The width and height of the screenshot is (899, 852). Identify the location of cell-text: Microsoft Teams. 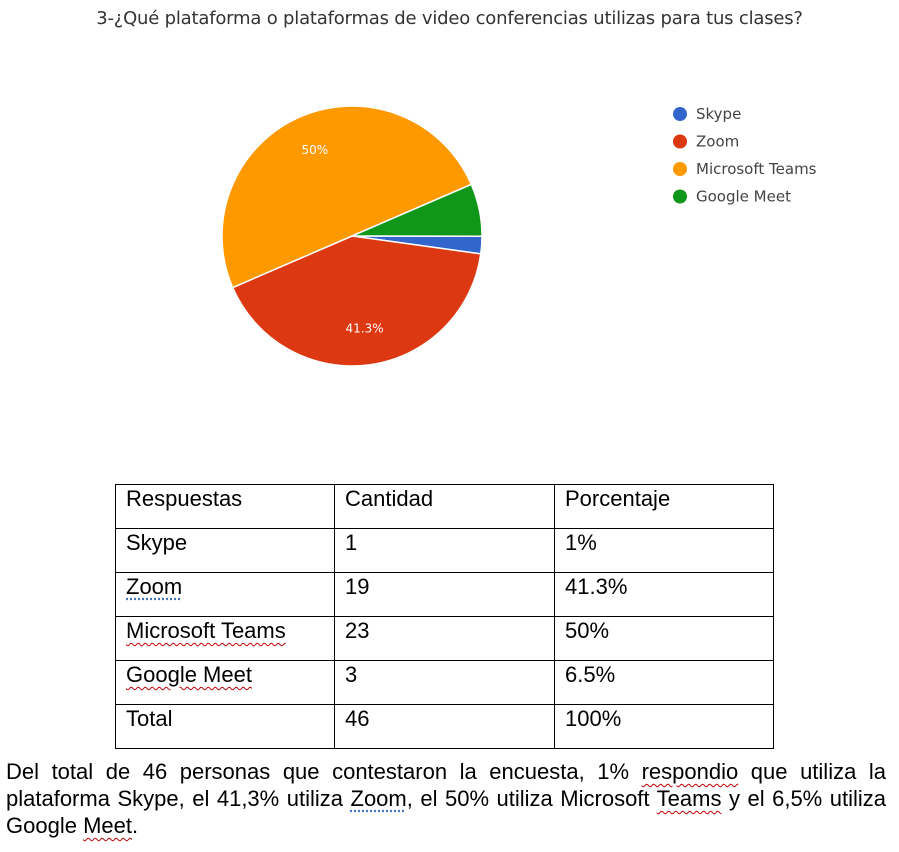
(206, 630).